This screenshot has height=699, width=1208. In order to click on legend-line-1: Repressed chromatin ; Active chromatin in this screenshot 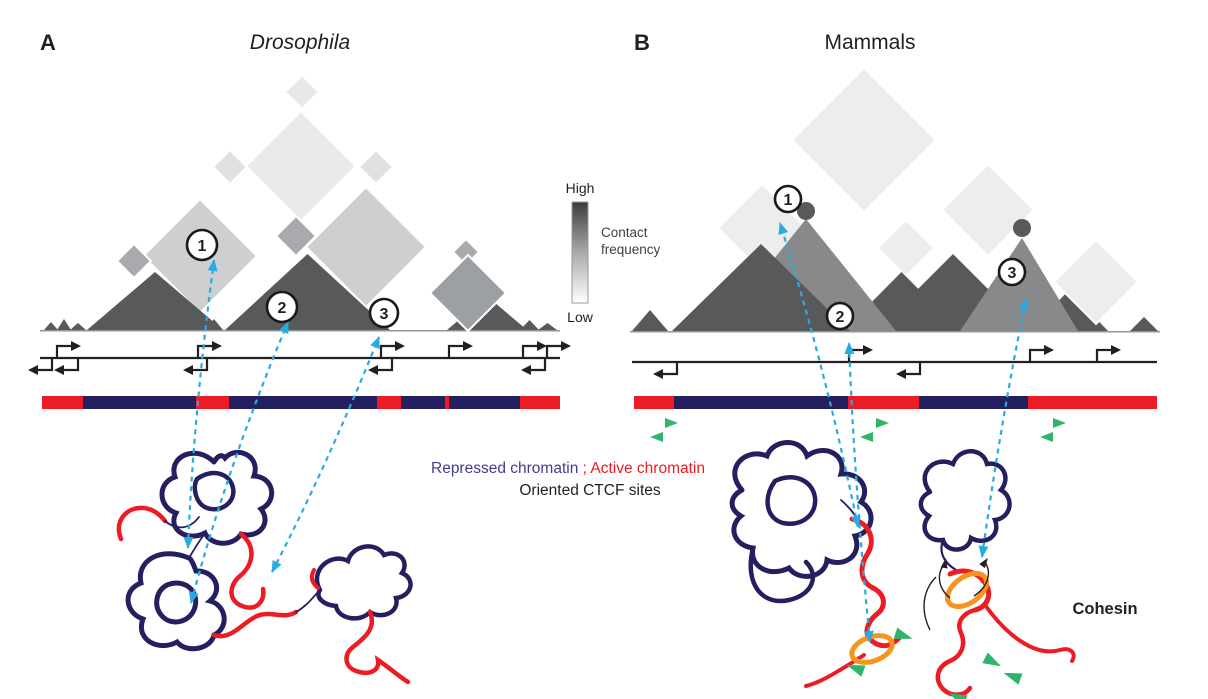, I will do `click(568, 468)`.